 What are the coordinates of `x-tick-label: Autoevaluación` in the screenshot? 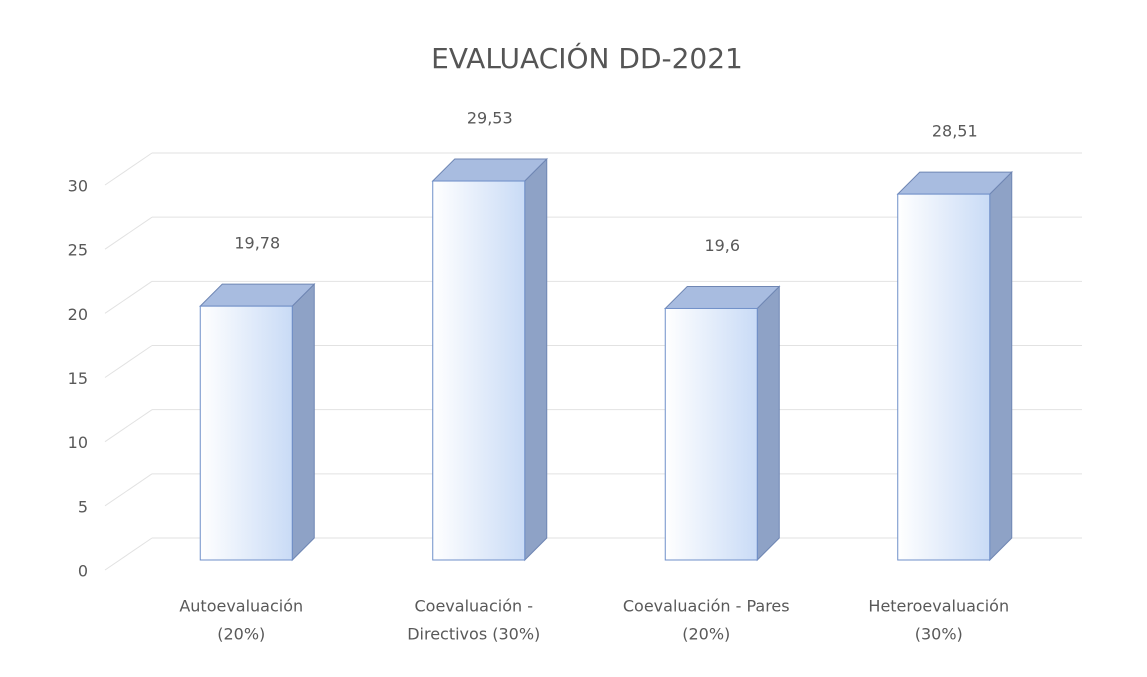 It's located at (241, 606).